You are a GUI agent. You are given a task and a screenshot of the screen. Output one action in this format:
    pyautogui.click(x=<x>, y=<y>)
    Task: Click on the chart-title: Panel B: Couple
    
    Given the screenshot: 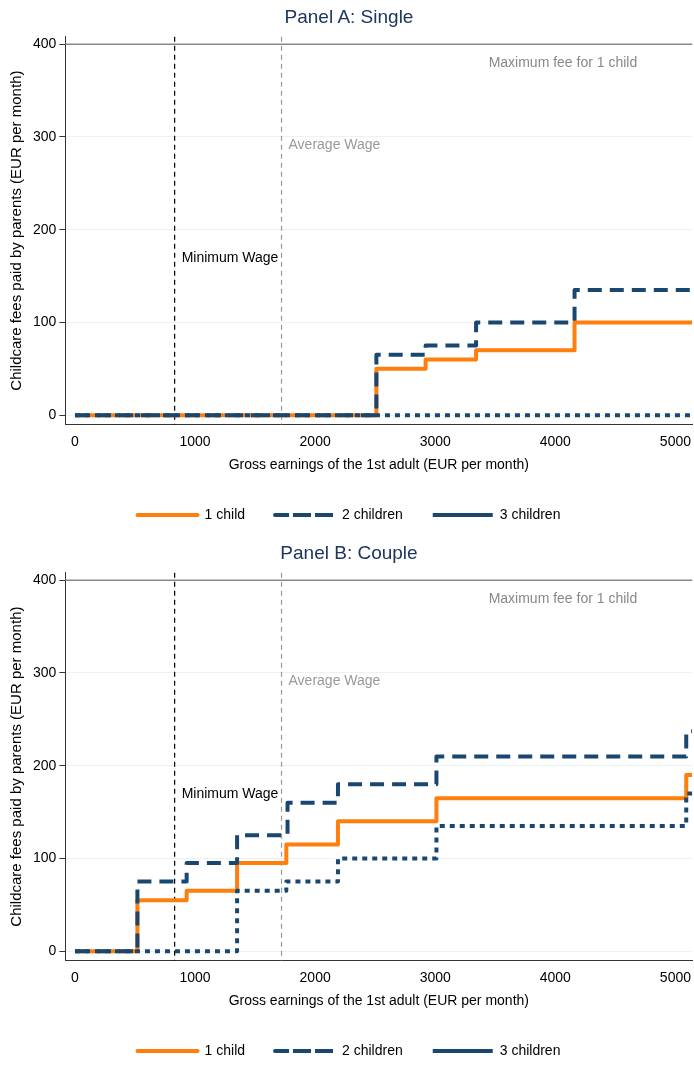 What is the action you would take?
    pyautogui.click(x=349, y=552)
    